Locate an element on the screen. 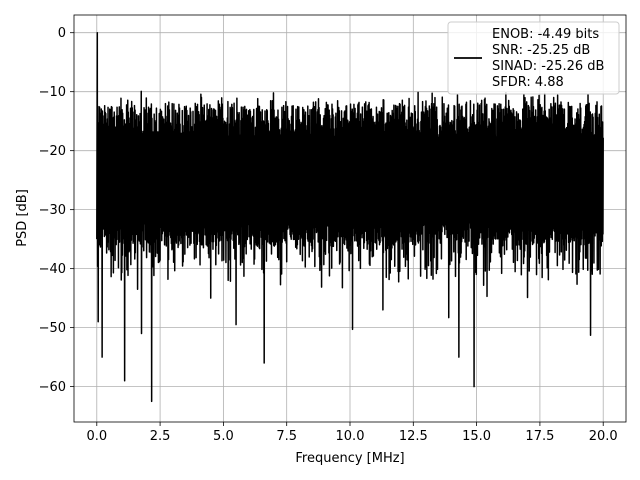  x-tick-label: 15.0 is located at coordinates (476, 436).